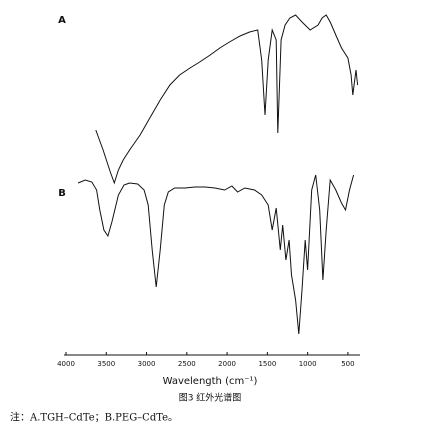  What do you see at coordinates (62, 20) in the screenshot?
I see `series-label: A` at bounding box center [62, 20].